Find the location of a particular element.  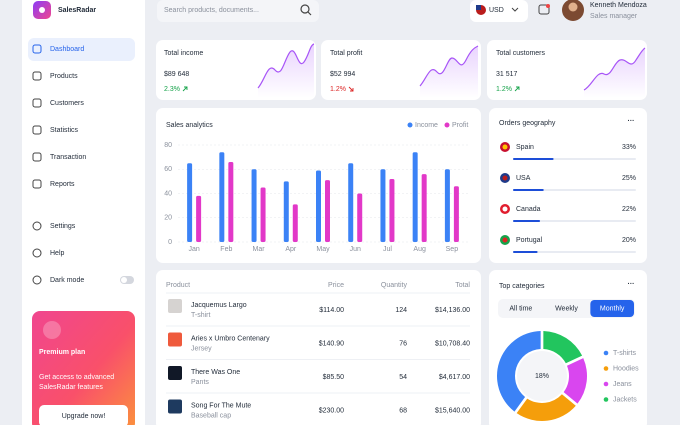

price: $230.00 is located at coordinates (331, 410).